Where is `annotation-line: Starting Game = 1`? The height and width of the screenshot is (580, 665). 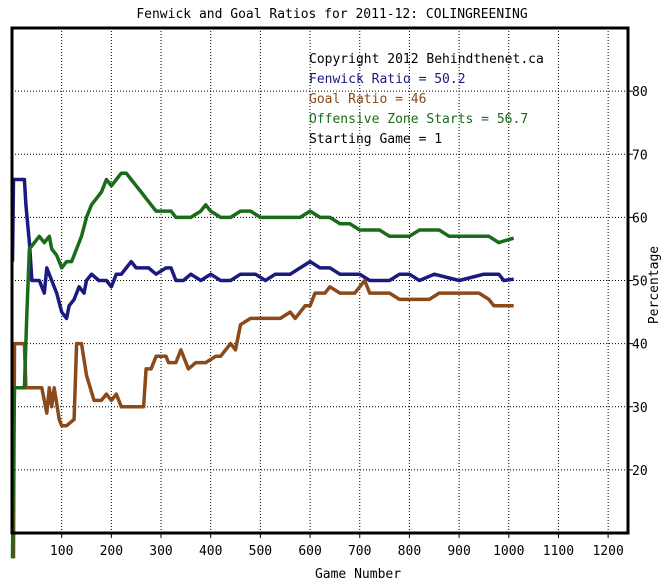 annotation-line: Starting Game = 1 is located at coordinates (375, 139).